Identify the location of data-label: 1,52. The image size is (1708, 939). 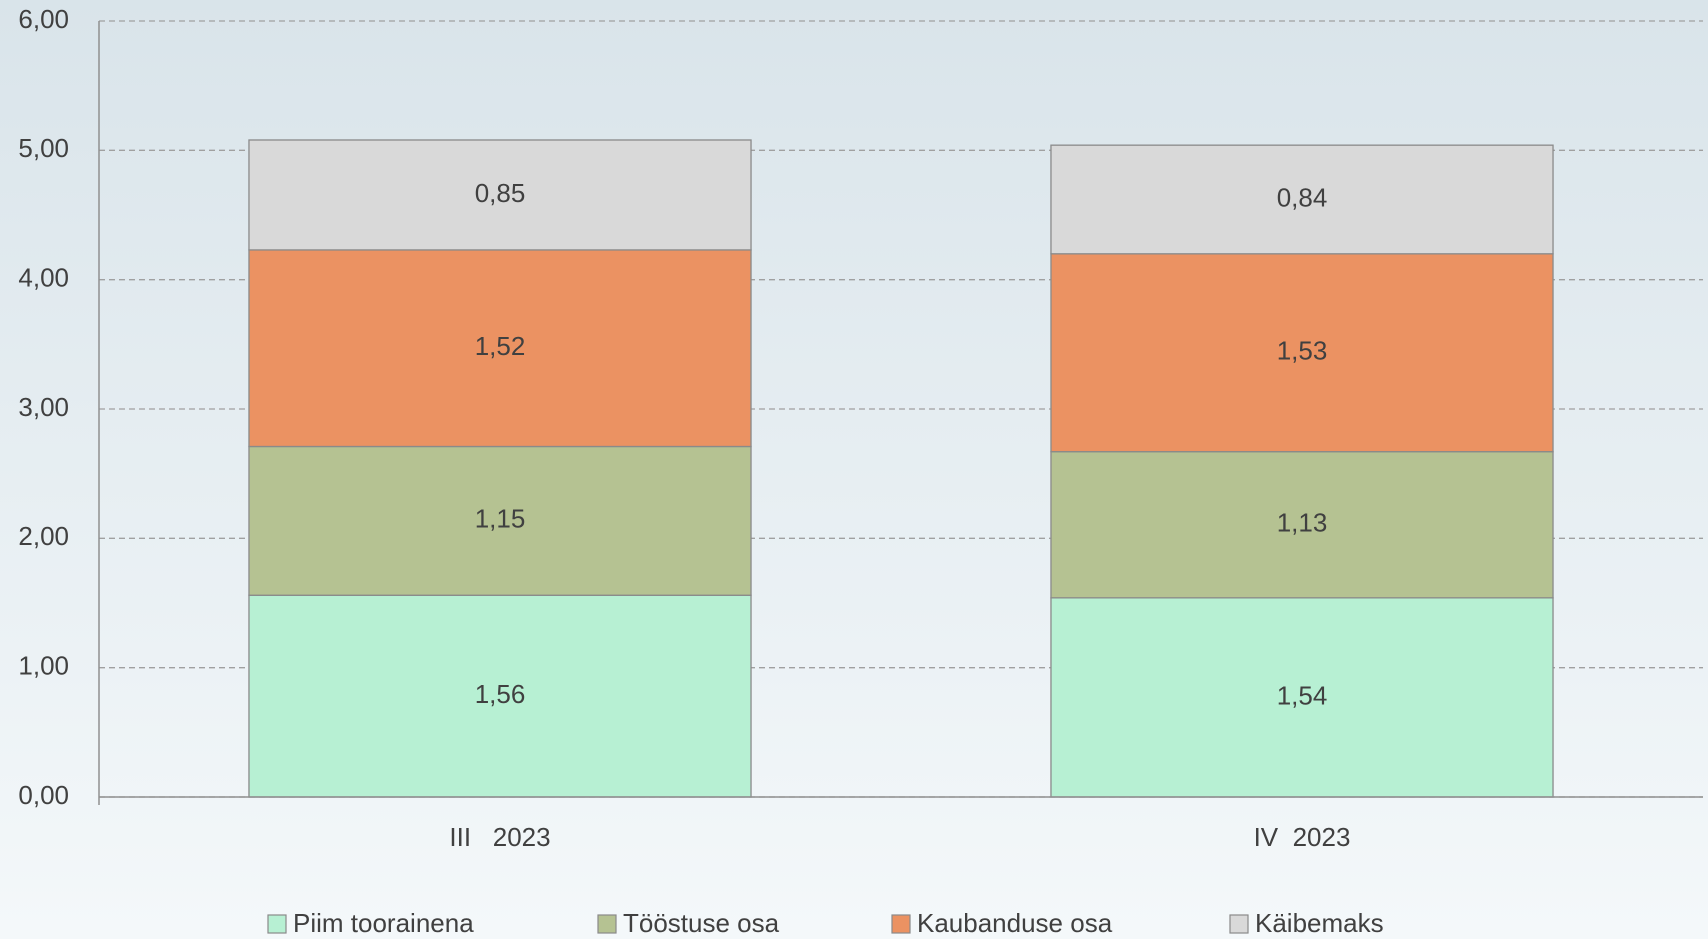
(500, 346).